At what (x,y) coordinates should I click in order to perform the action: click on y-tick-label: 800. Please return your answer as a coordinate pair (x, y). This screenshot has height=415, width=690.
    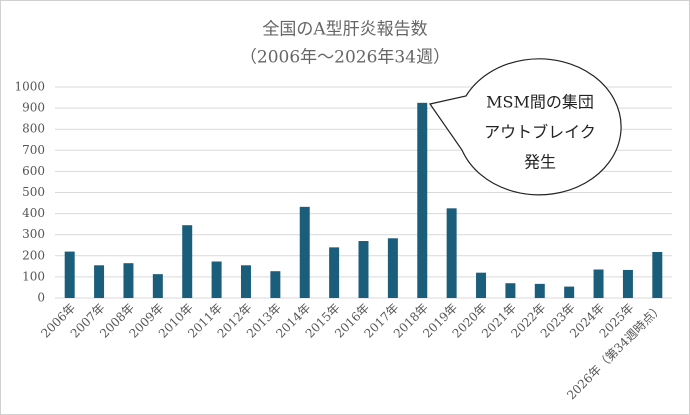
    Looking at the image, I should click on (33, 129).